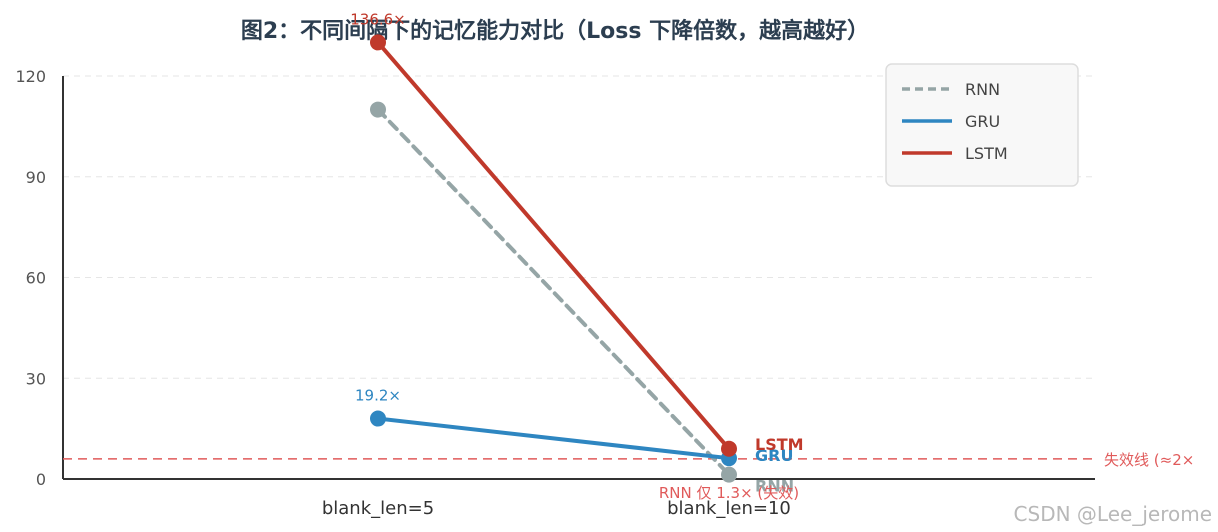 The width and height of the screenshot is (1218, 532). I want to click on threshold-line: 失效线 (≈2×, so click(628, 460).